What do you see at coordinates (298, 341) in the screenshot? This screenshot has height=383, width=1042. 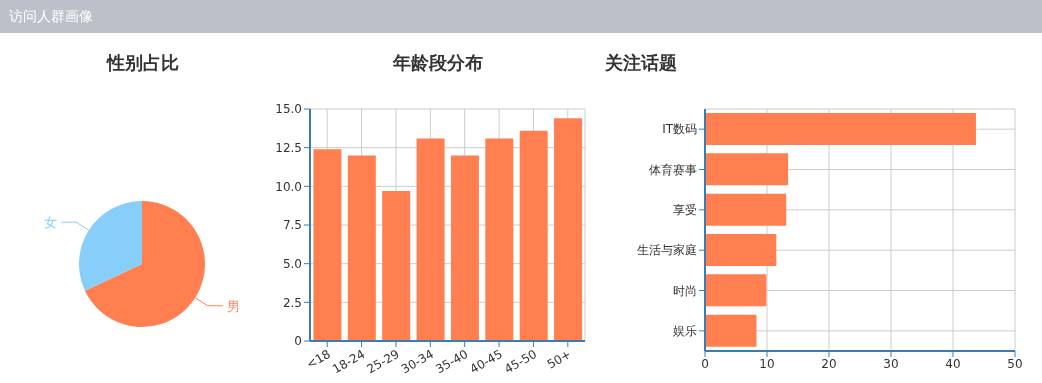 I see `y-tick-label: 0` at bounding box center [298, 341].